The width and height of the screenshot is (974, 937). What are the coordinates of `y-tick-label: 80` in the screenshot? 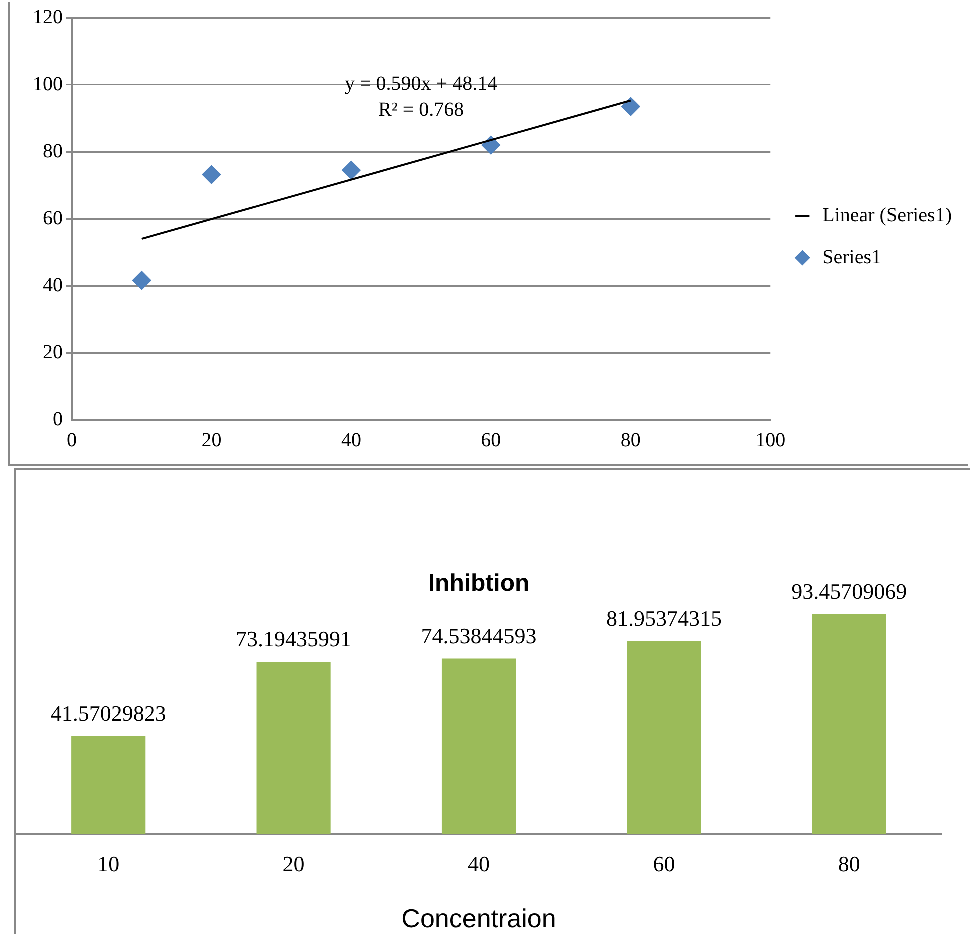 It's located at (53, 151).